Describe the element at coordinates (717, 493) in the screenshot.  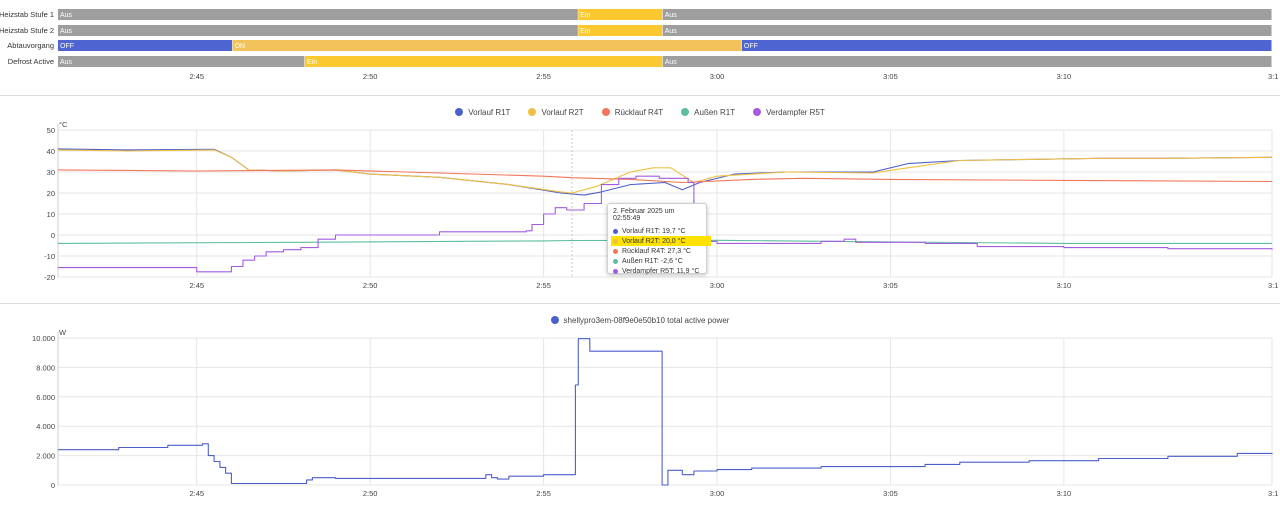
I see `x-tick-label: 3:00` at that location.